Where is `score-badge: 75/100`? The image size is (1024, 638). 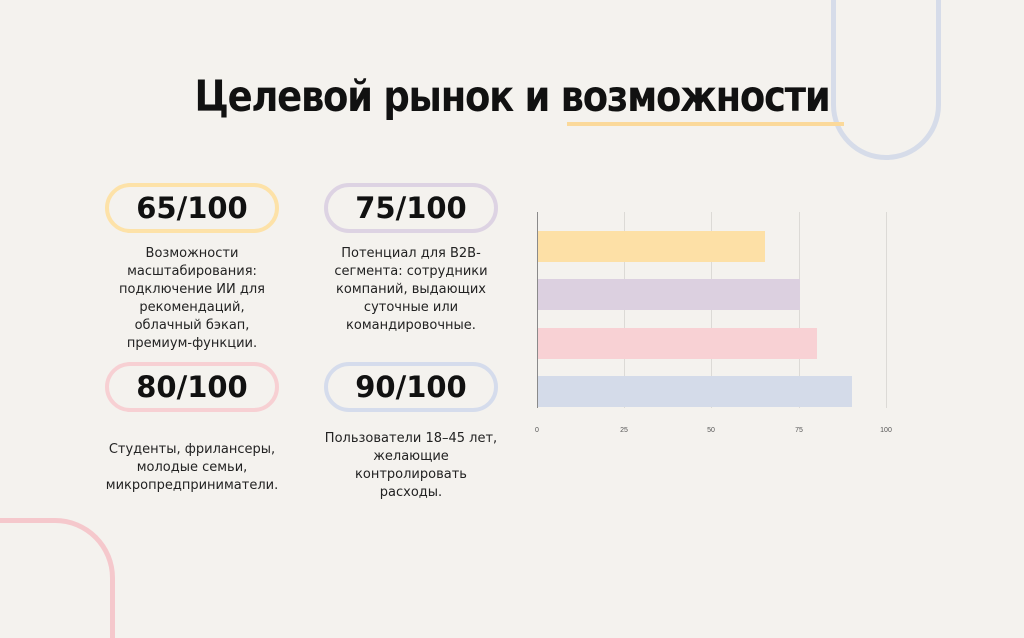
score-badge: 75/100 is located at coordinates (411, 208).